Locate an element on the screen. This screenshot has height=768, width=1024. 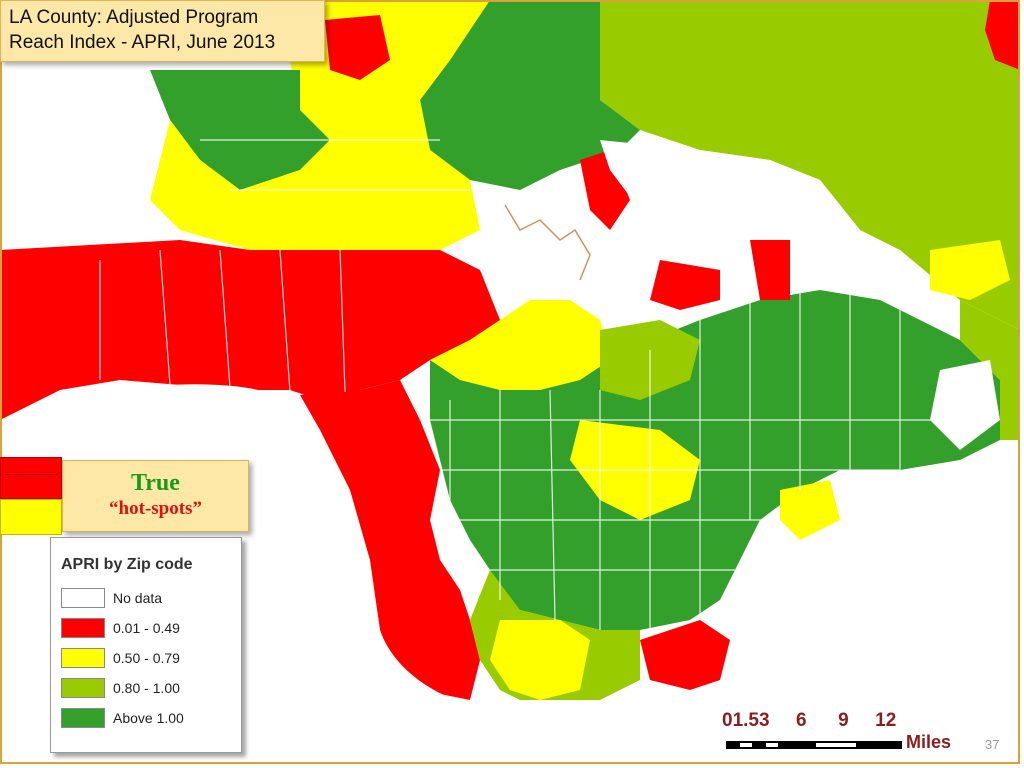
region-southeast-red is located at coordinates (685, 655).